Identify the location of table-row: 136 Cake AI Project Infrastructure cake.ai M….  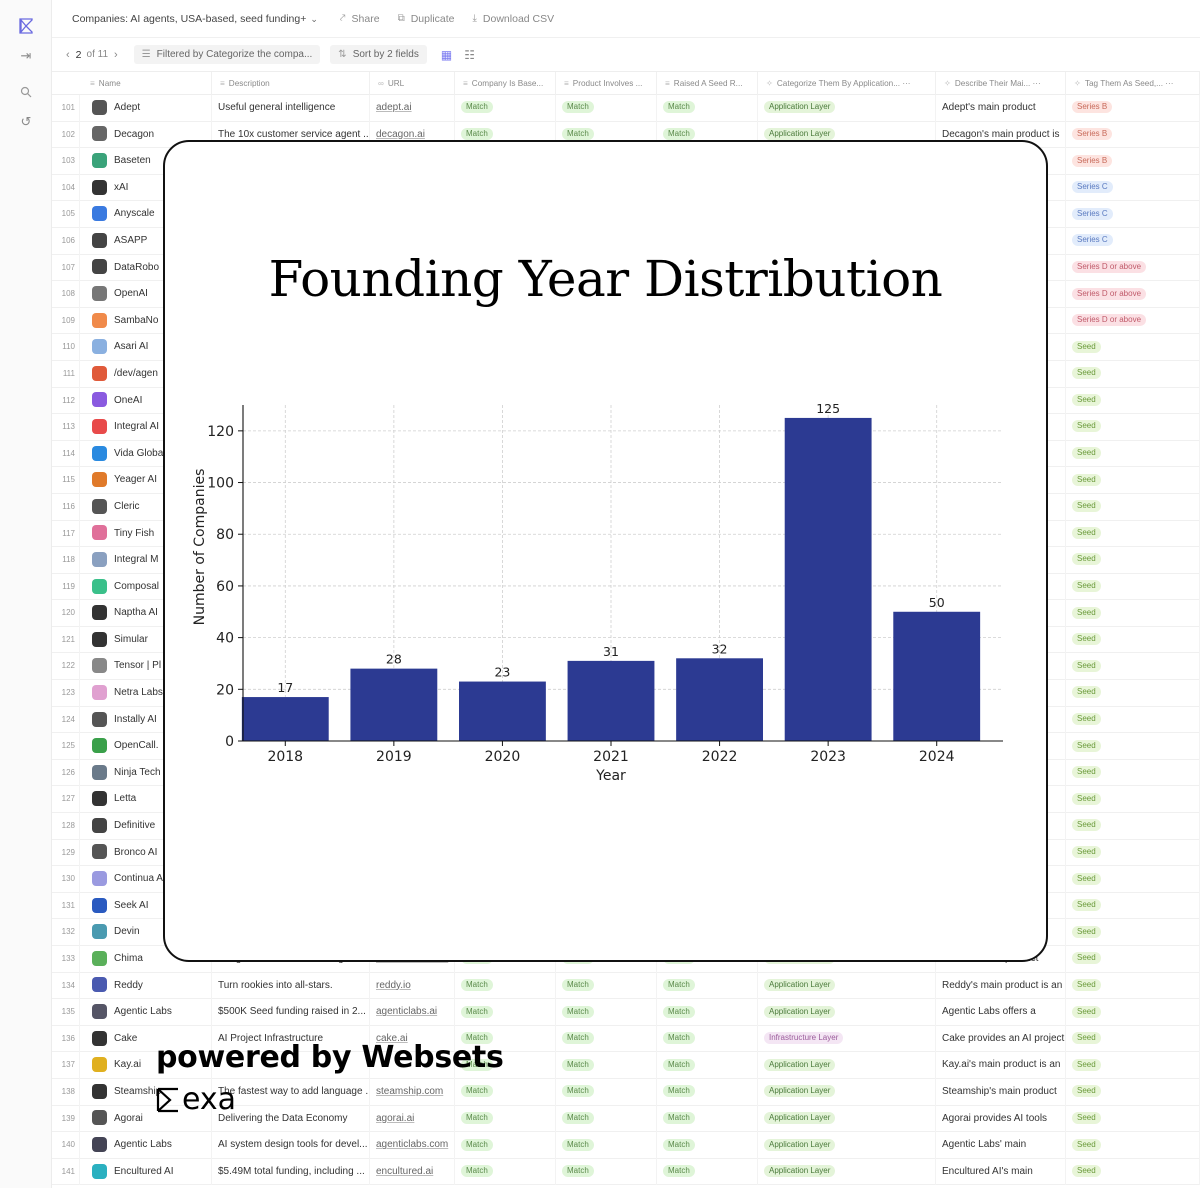
(626, 1039).